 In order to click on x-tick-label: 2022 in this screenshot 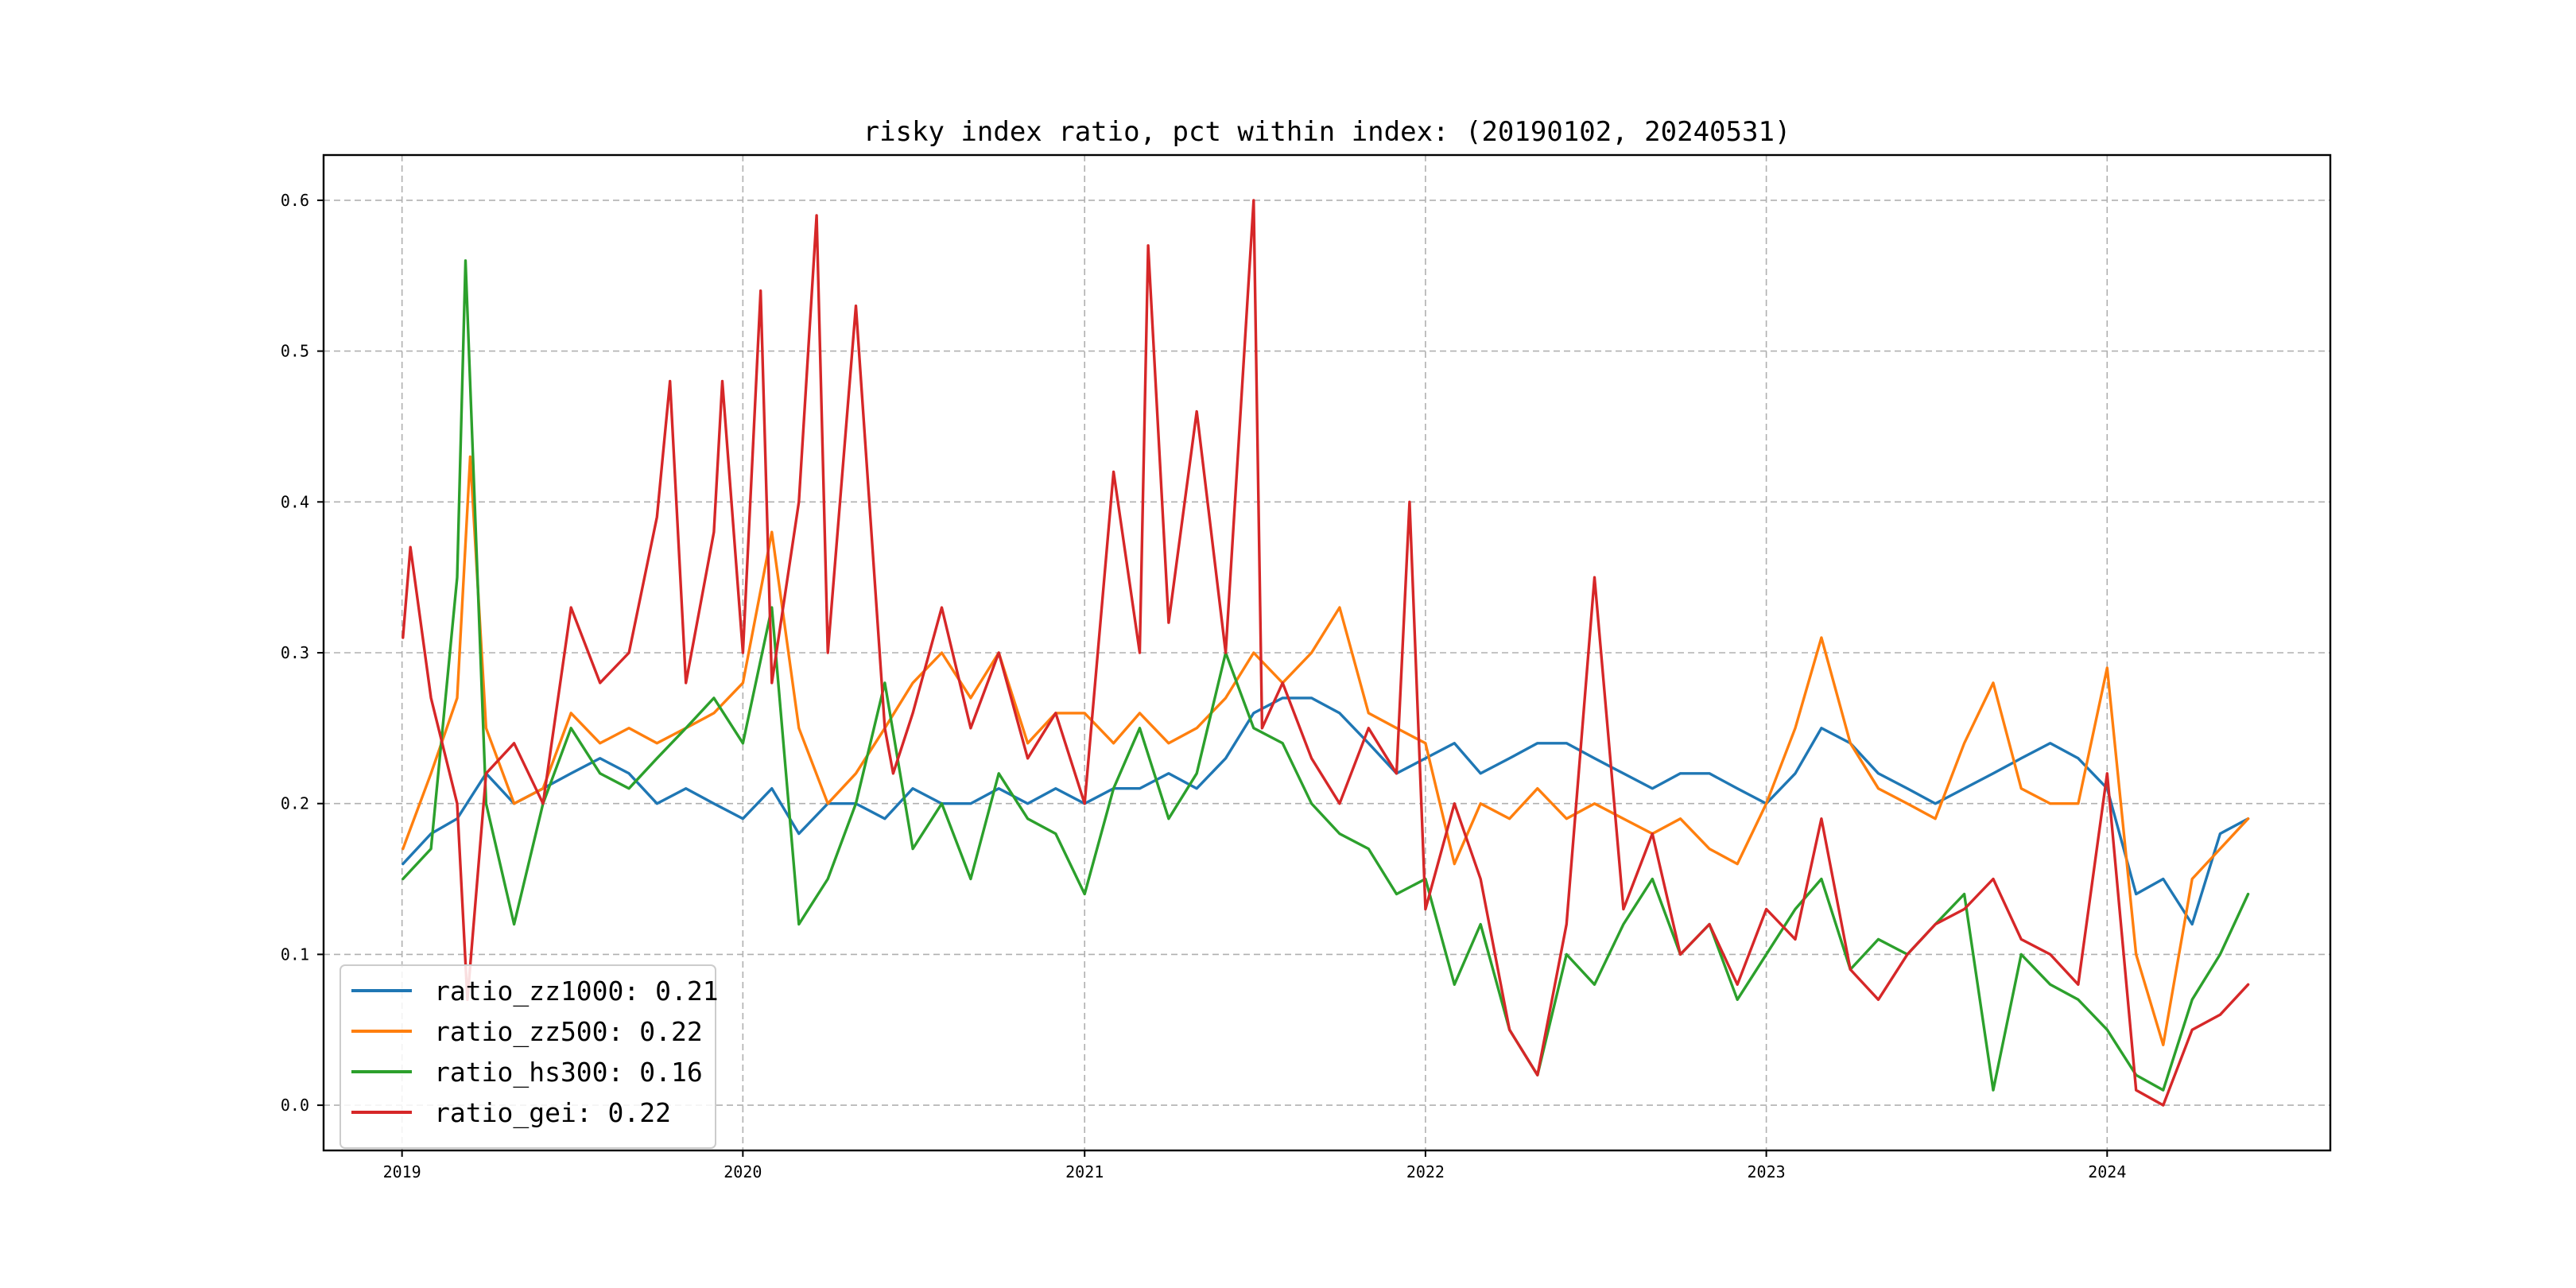, I will do `click(1425, 1171)`.